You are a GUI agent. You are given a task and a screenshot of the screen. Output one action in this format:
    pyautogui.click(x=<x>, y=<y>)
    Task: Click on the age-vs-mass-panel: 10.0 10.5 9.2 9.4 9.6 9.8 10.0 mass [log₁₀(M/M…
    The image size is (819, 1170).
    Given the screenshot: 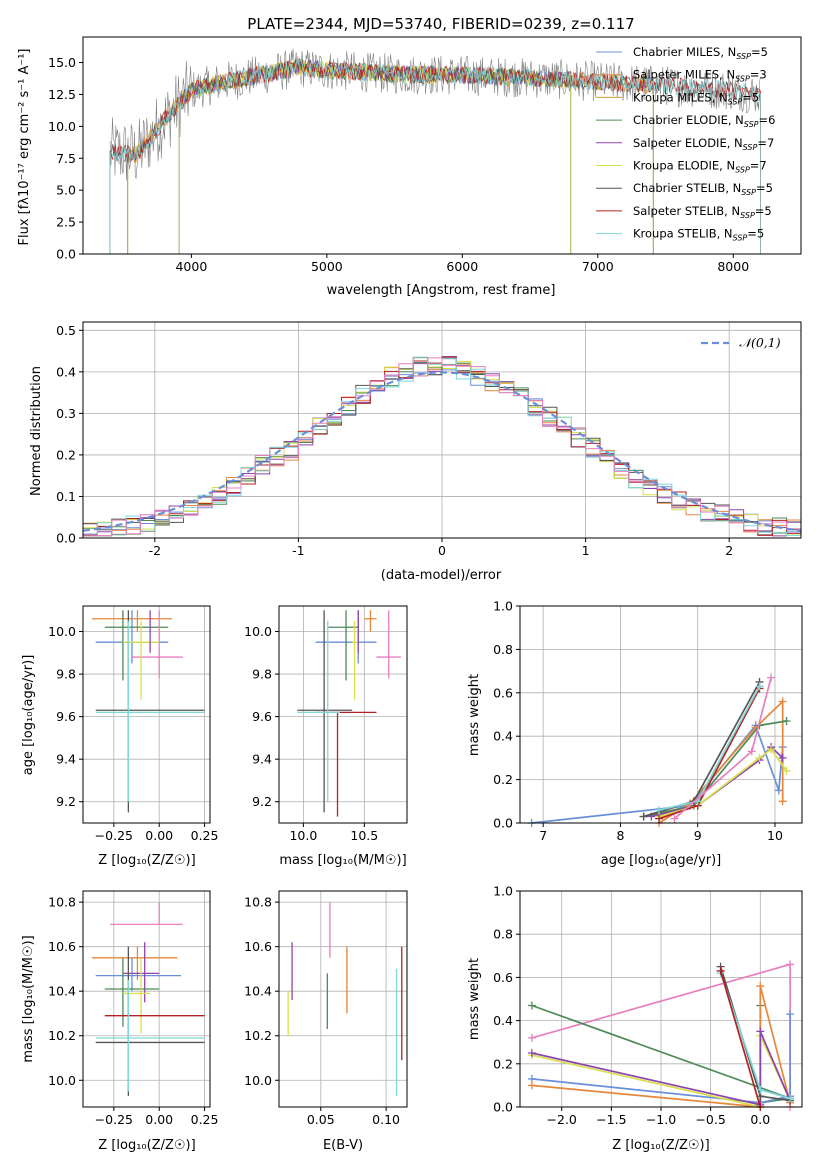 What is the action you would take?
    pyautogui.click(x=326, y=736)
    